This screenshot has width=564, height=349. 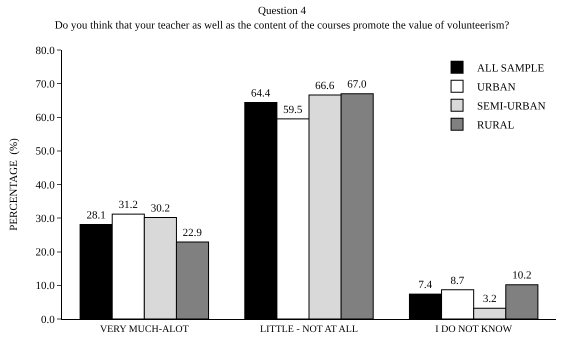 What do you see at coordinates (425, 285) in the screenshot?
I see `data-label: 7.4` at bounding box center [425, 285].